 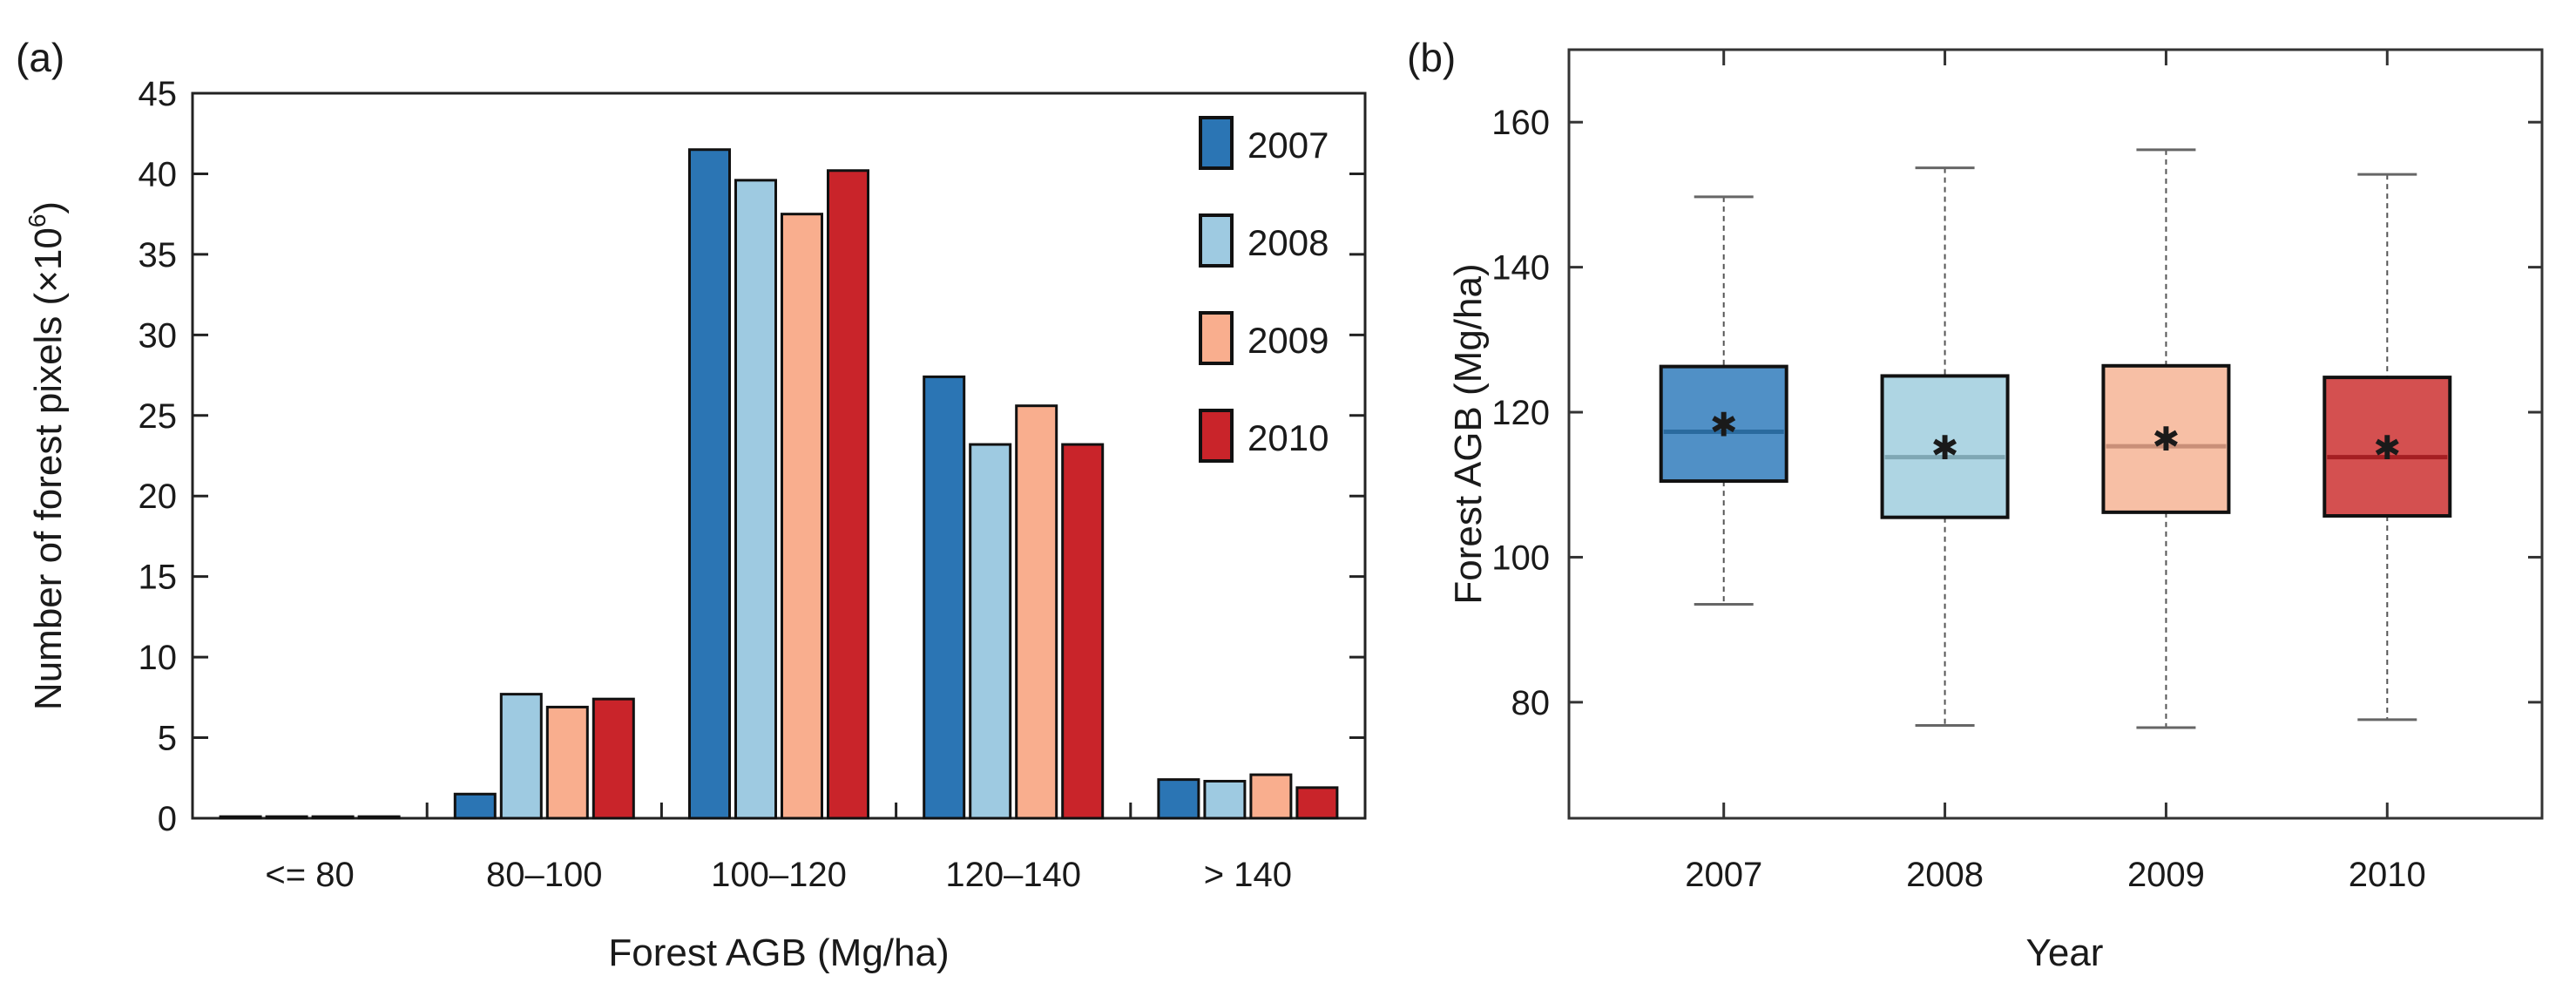 What do you see at coordinates (778, 953) in the screenshot?
I see `x-axis-label: Forest AGB (Mg/ha)` at bounding box center [778, 953].